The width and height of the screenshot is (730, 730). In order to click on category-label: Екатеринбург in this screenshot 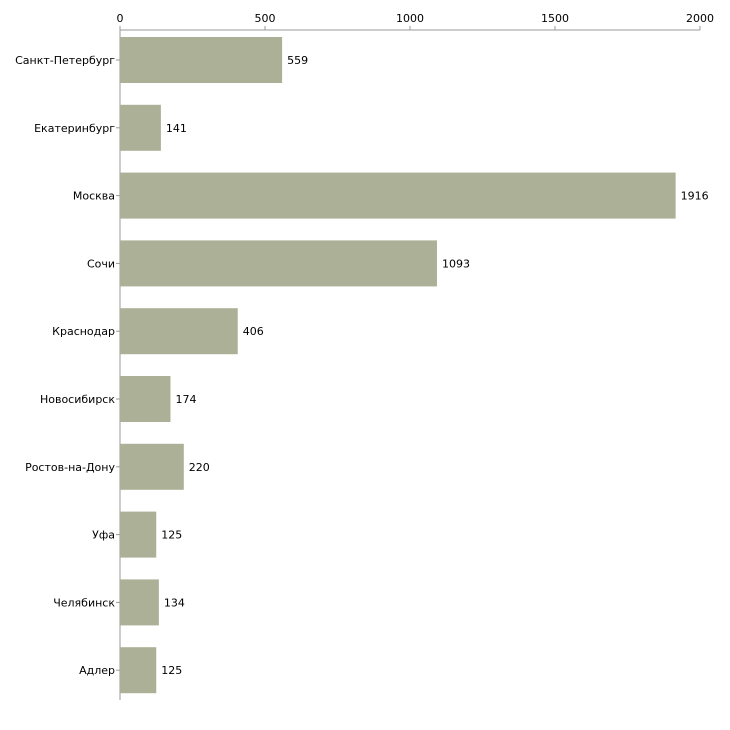, I will do `click(74, 128)`.